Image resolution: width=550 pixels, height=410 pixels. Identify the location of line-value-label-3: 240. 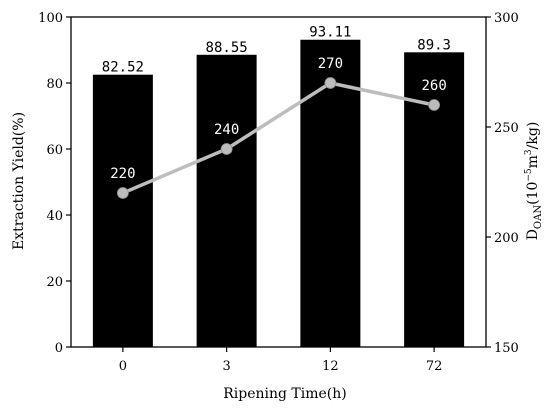
(226, 130).